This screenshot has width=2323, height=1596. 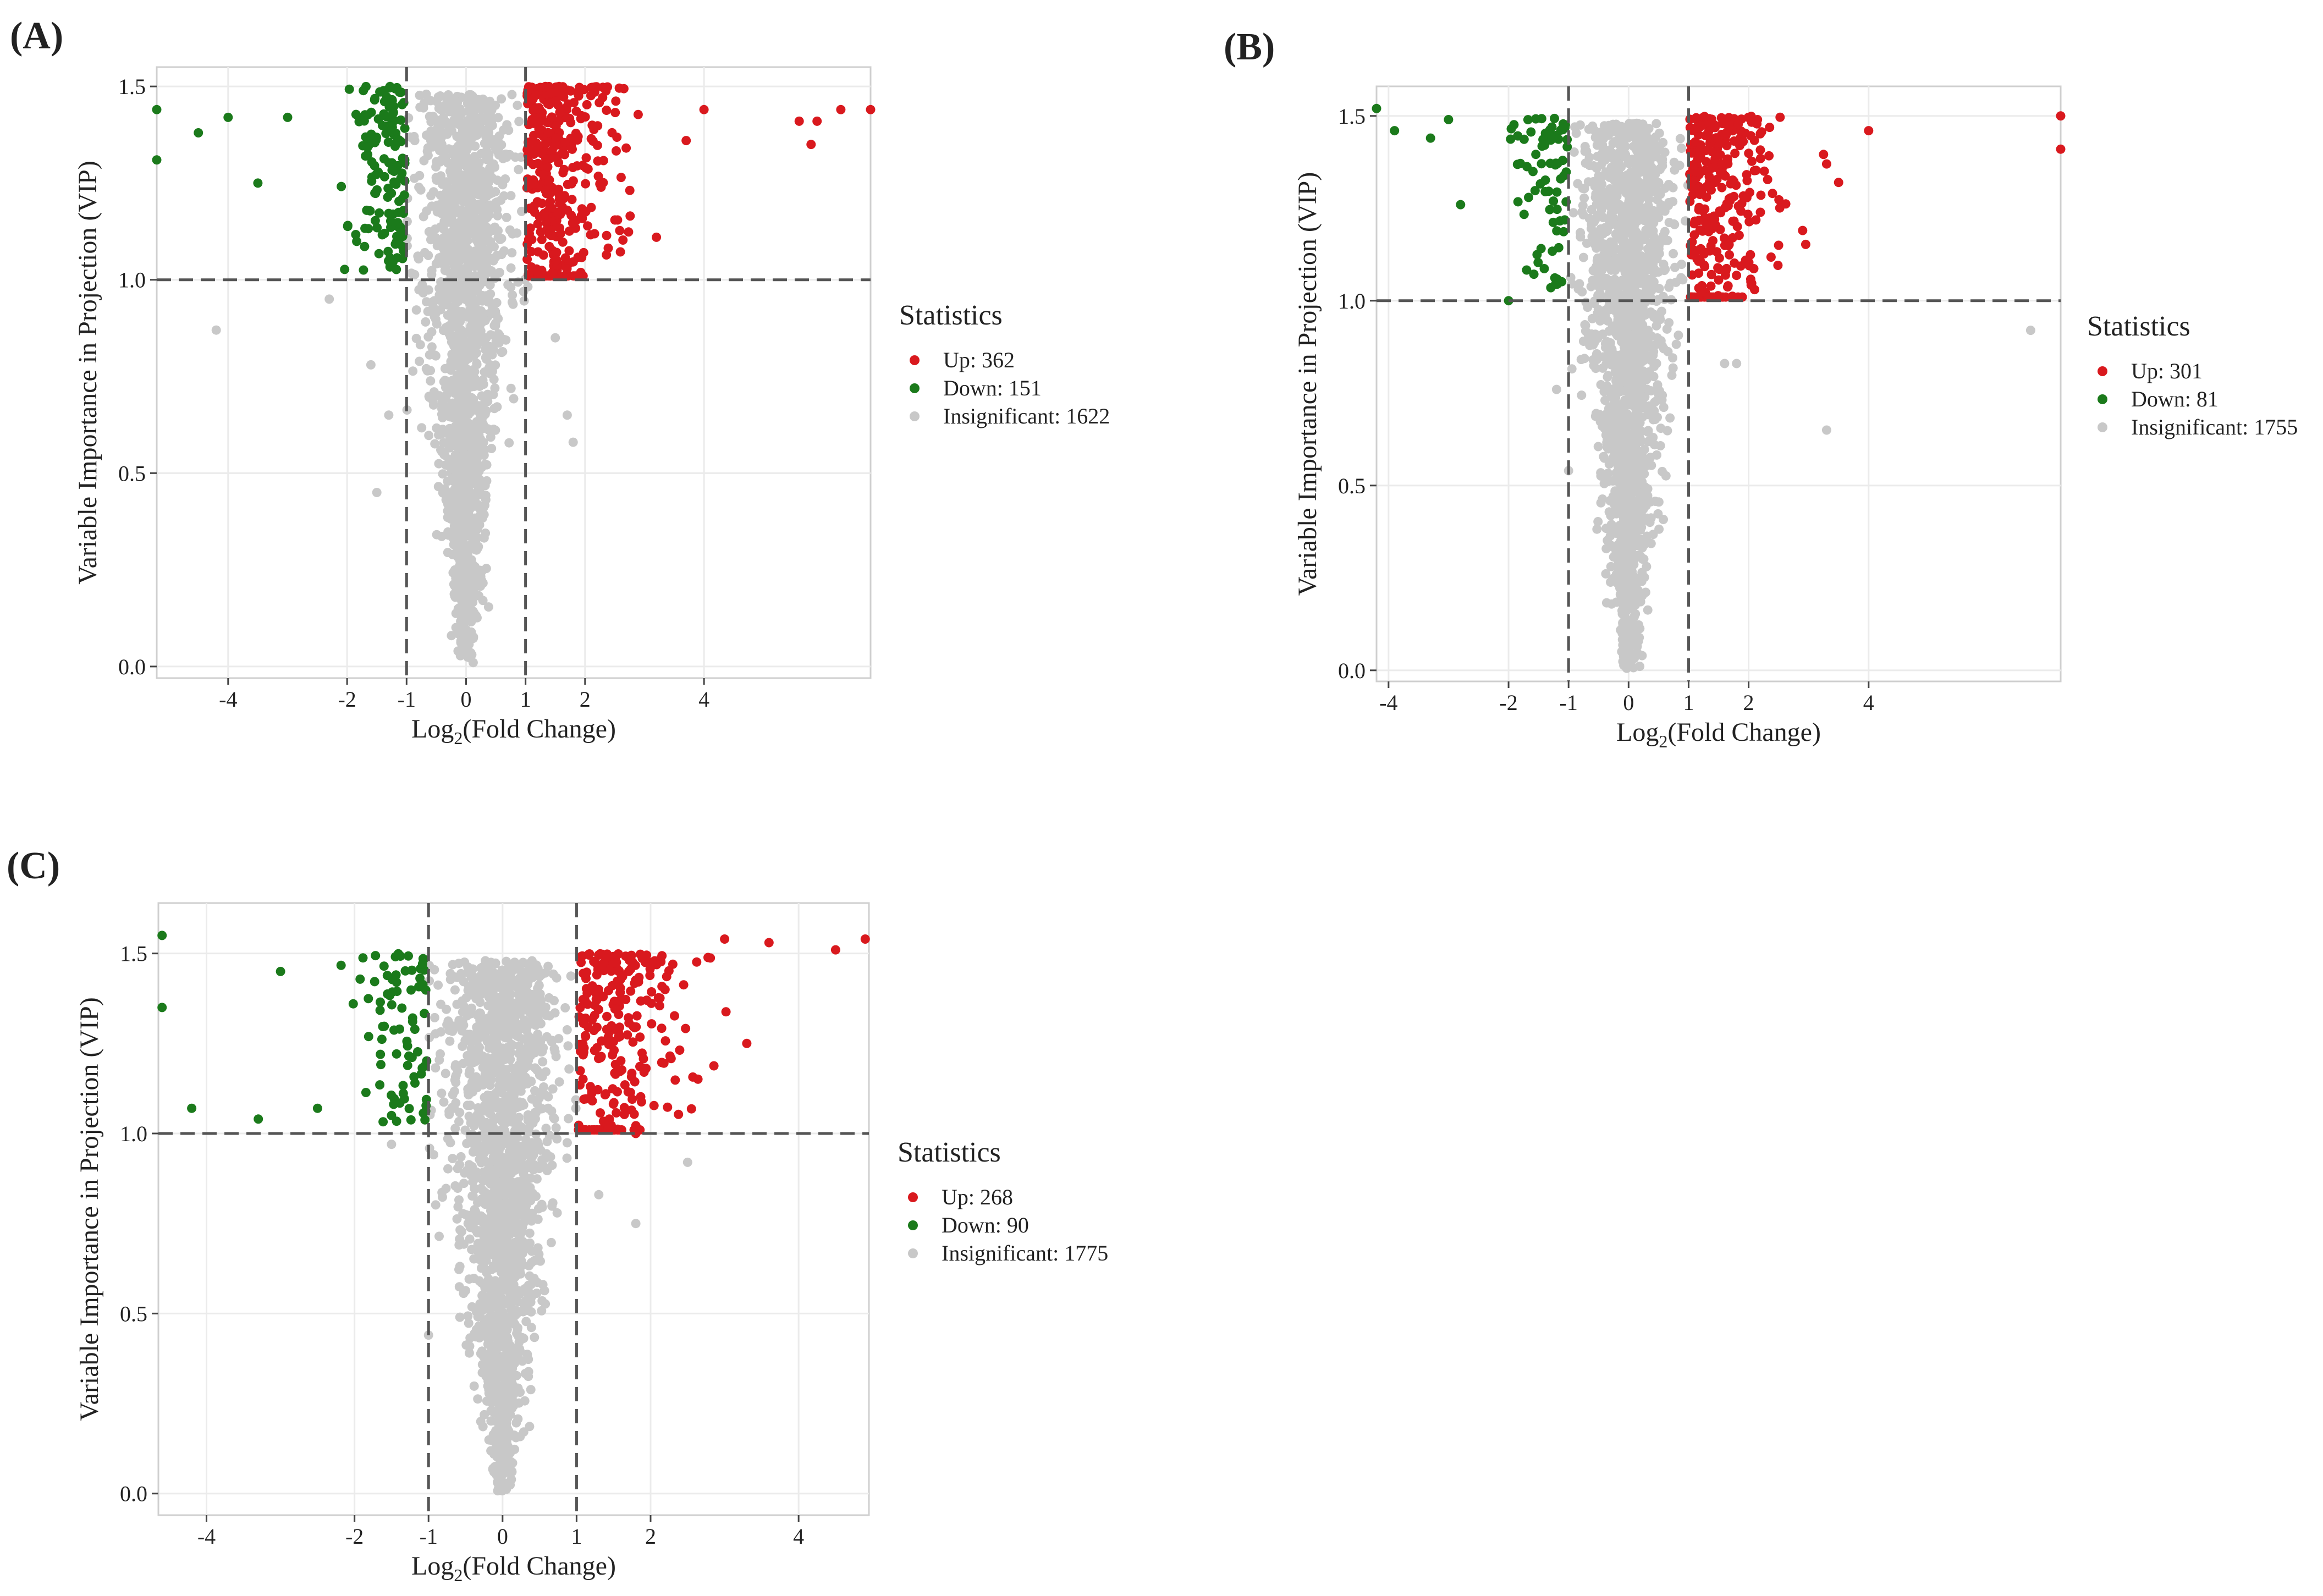 What do you see at coordinates (514, 372) in the screenshot?
I see `plot-area` at bounding box center [514, 372].